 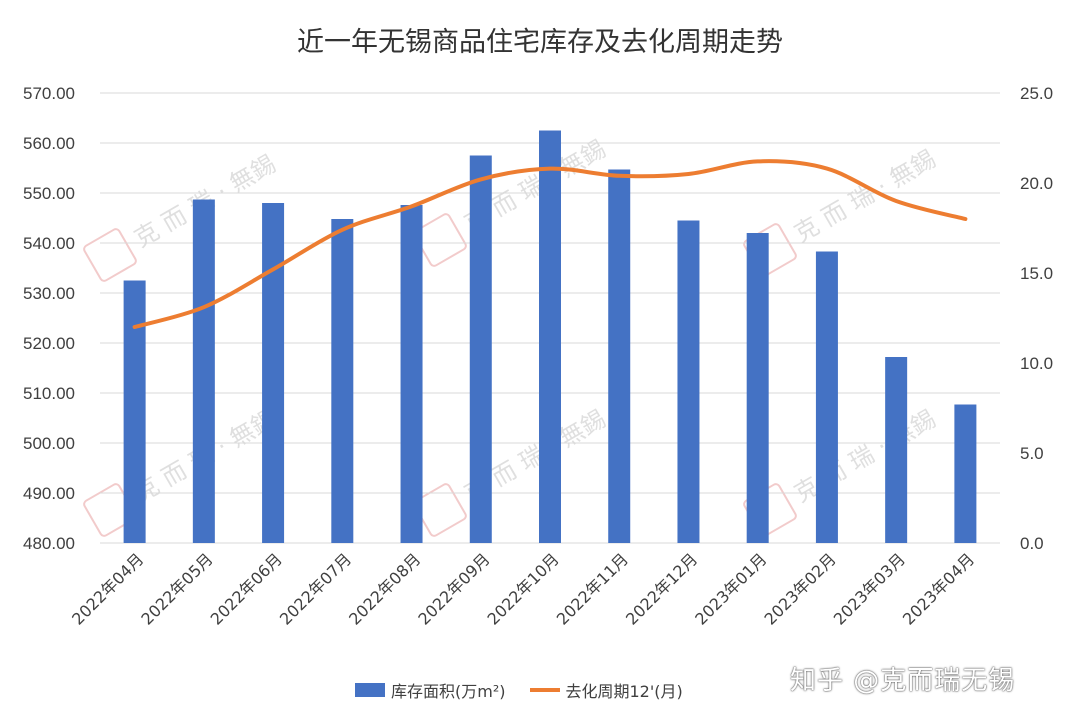 What do you see at coordinates (540, 42) in the screenshot?
I see `chart-title: 近一年无锡商品住宅库存及去化周期走势` at bounding box center [540, 42].